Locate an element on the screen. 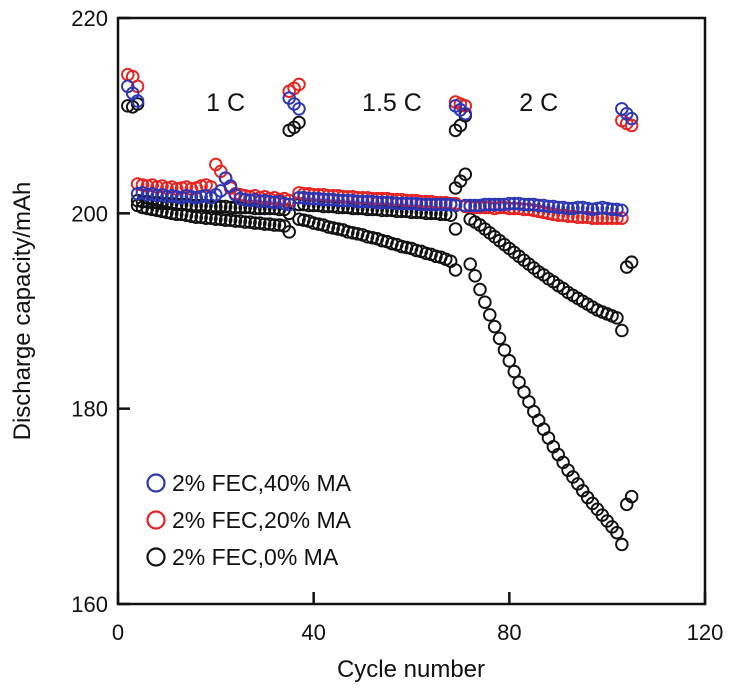 The height and width of the screenshot is (691, 735). x-tick-label: 120 is located at coordinates (705, 632).